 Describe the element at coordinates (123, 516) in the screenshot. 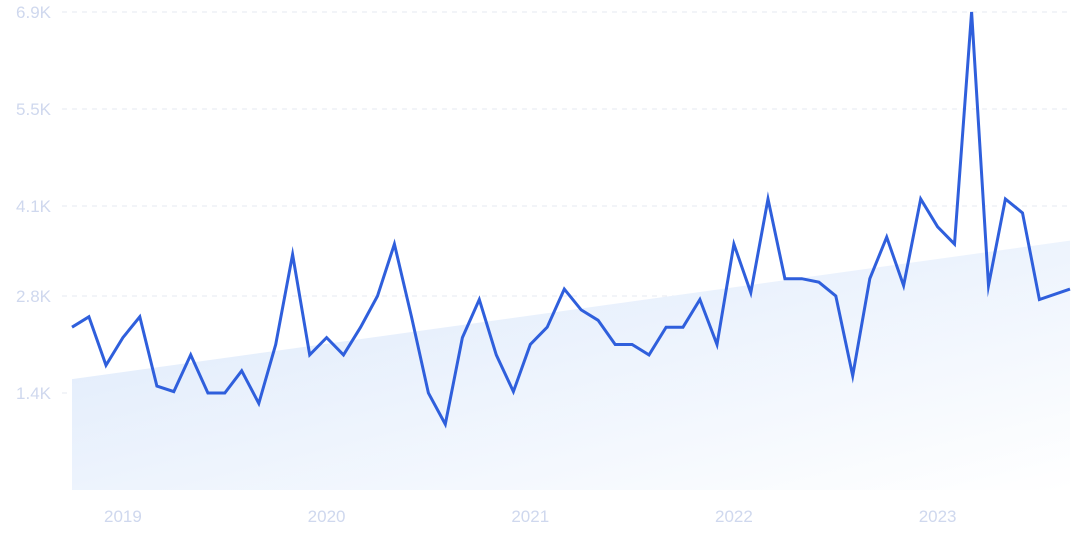

I see `x-tick-label: 2019` at that location.